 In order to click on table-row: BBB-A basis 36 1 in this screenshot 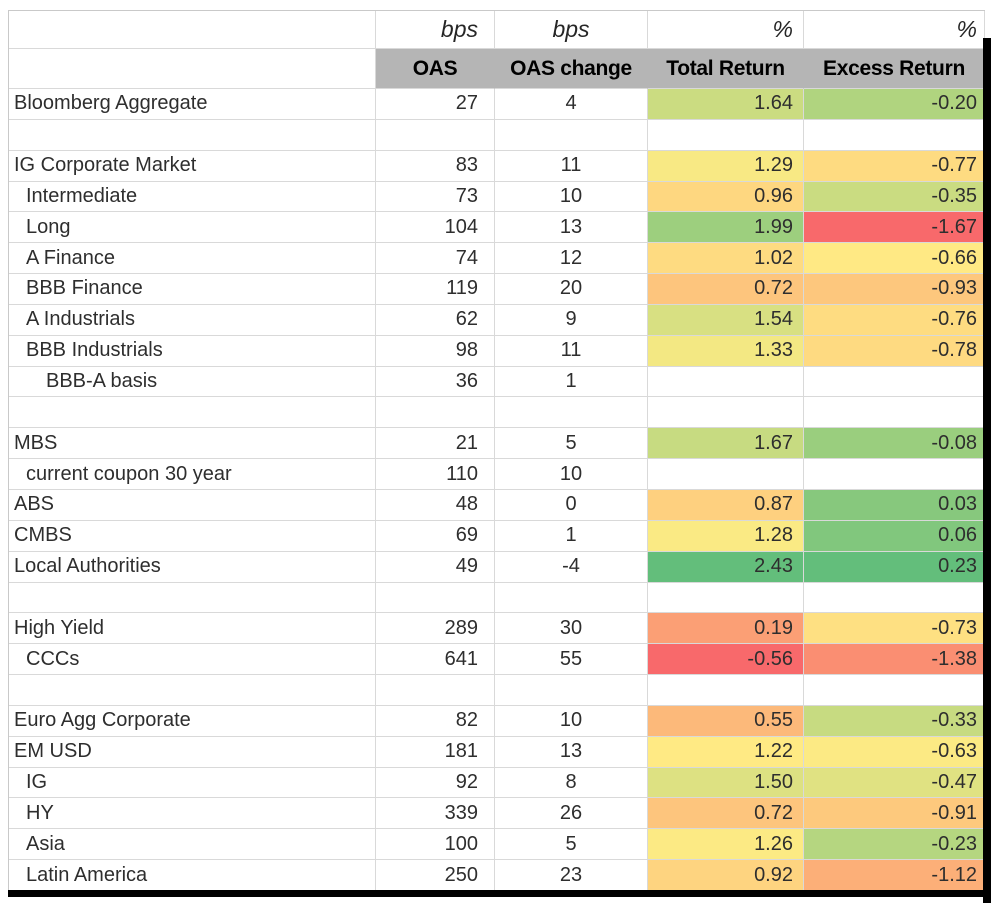, I will do `click(497, 382)`.